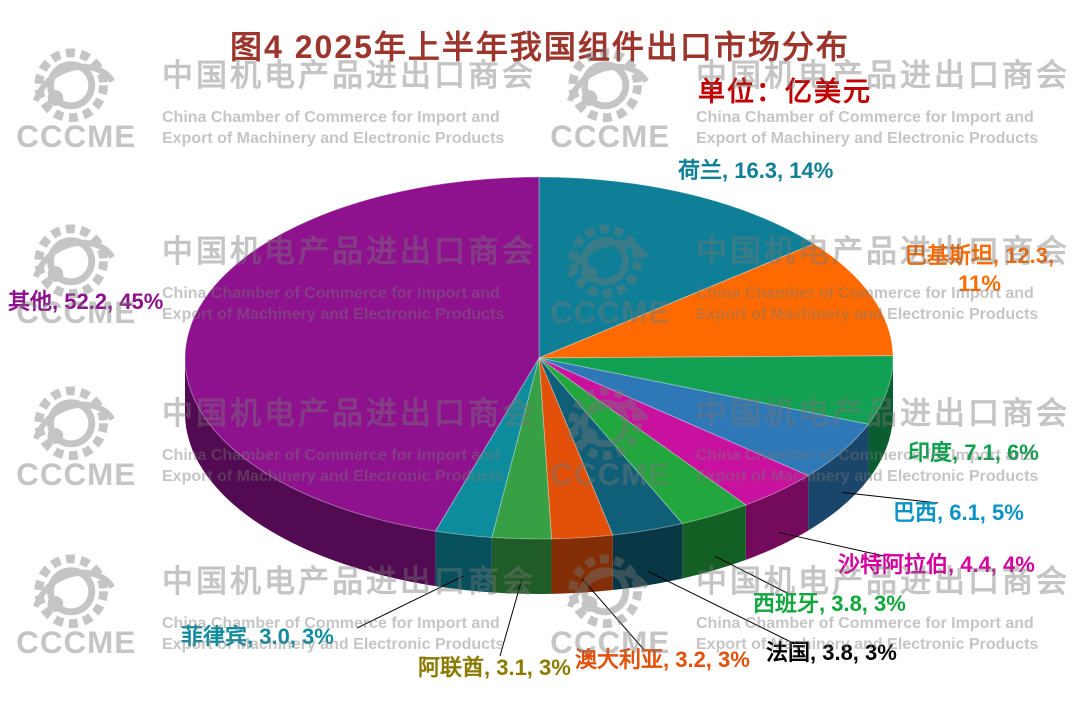 This screenshot has width=1080, height=705. Describe the element at coordinates (463, 562) in the screenshot. I see `pie-slice-side-菲律宾` at that location.